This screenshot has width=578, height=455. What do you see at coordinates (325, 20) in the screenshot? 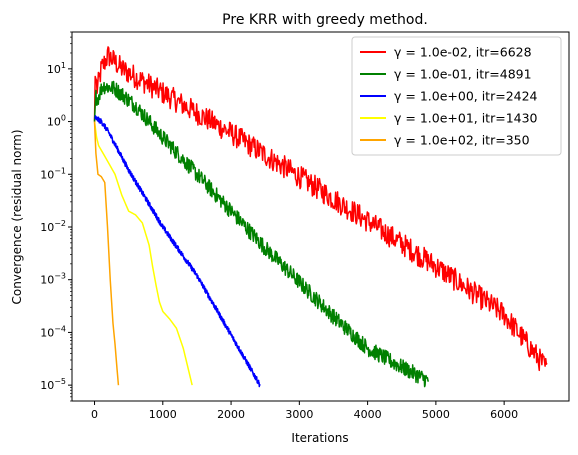
I see `chart-title: Pre KRR with greedy method.` at bounding box center [325, 20].